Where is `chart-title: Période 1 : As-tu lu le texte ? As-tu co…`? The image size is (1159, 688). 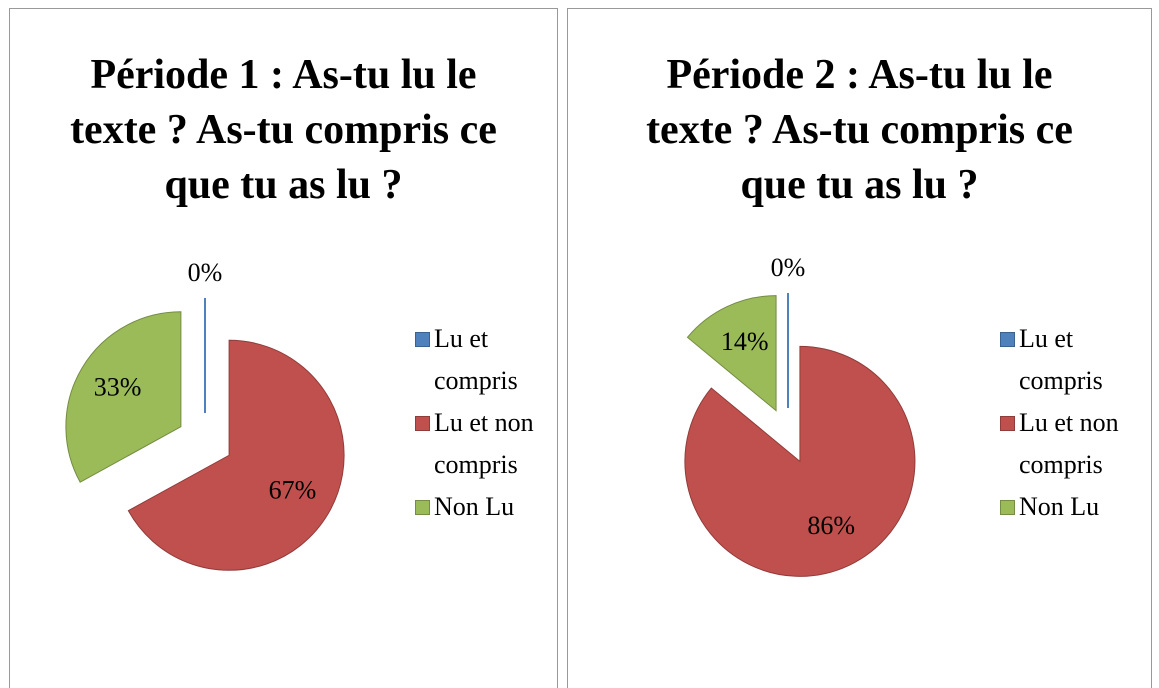
chart-title: Période 1 : As-tu lu le texte ? As-tu co… is located at coordinates (283, 130).